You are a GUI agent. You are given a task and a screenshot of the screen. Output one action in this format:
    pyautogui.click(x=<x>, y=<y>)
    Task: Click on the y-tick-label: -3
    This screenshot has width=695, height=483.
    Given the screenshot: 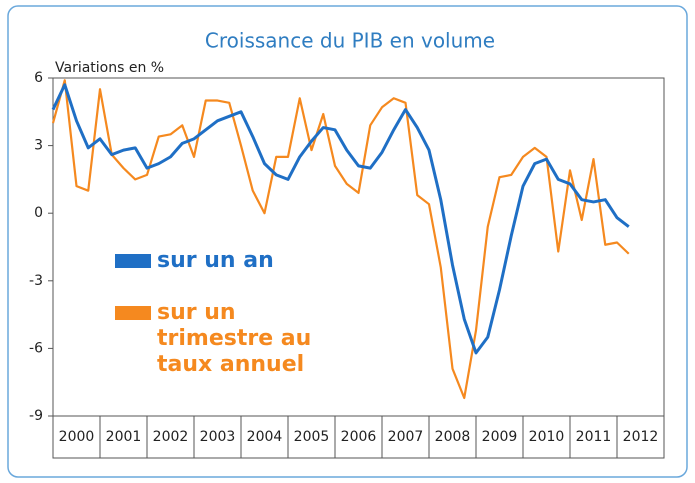 What is the action you would take?
    pyautogui.click(x=36, y=281)
    